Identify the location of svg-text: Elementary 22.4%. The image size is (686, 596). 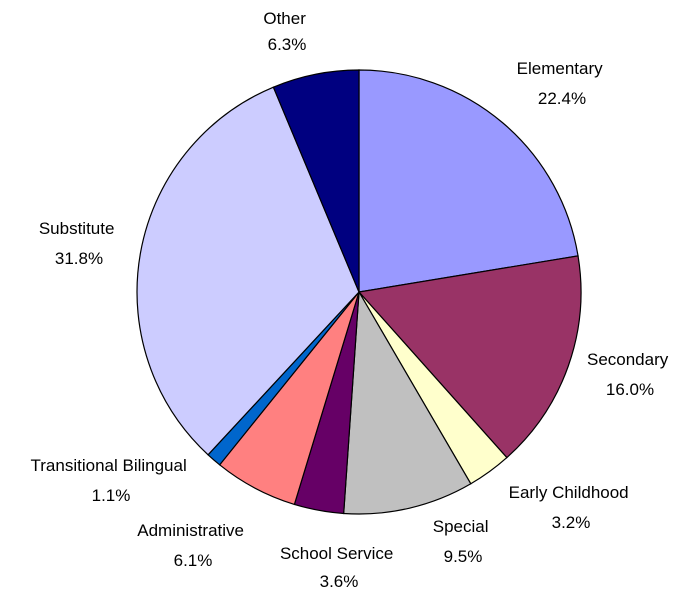
(562, 83).